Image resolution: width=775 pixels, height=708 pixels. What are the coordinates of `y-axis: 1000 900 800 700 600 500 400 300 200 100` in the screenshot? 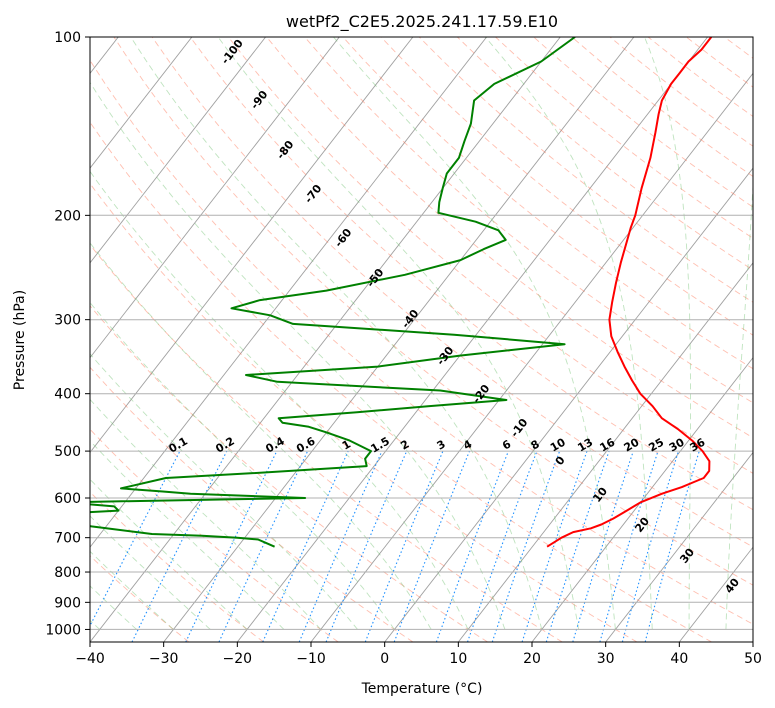 It's located at (67, 334).